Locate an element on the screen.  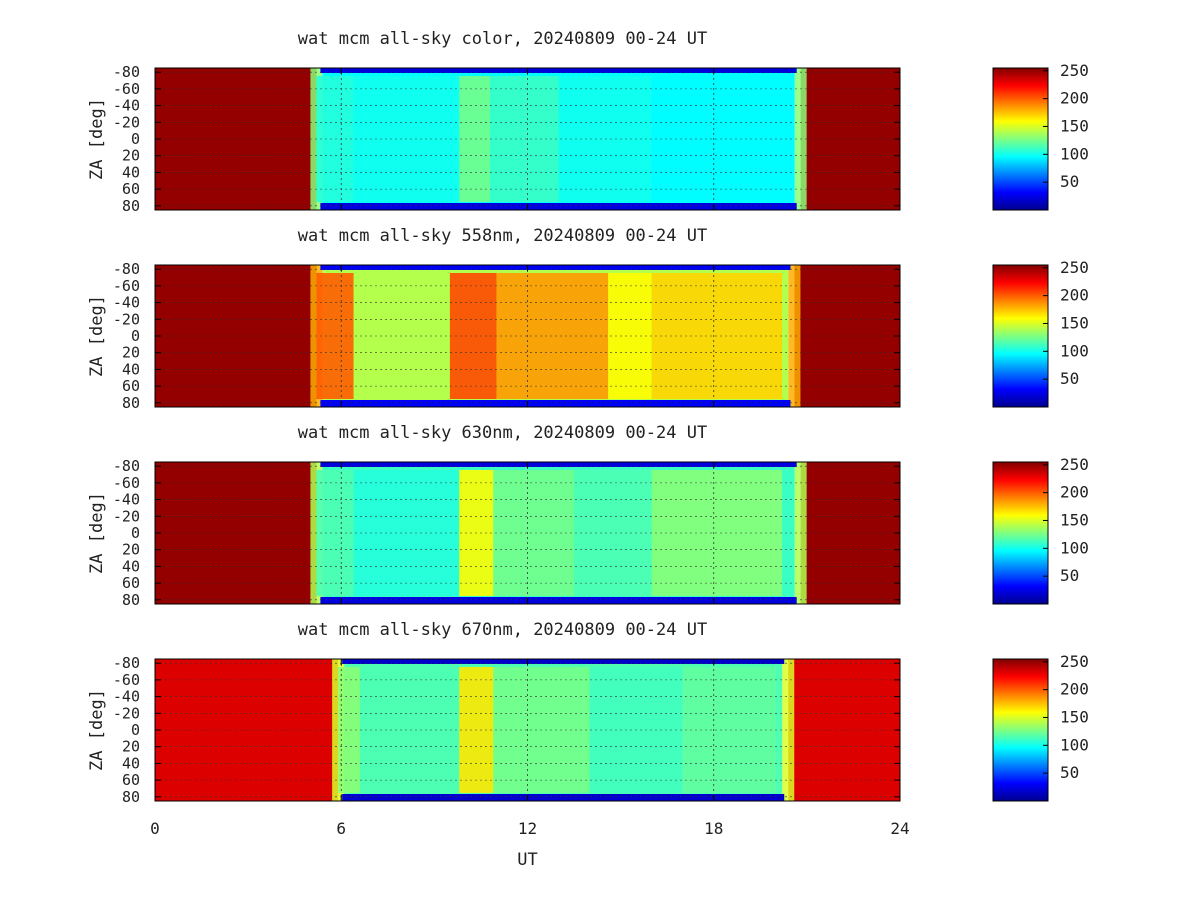
x-tick-label: 6 is located at coordinates (341, 828).